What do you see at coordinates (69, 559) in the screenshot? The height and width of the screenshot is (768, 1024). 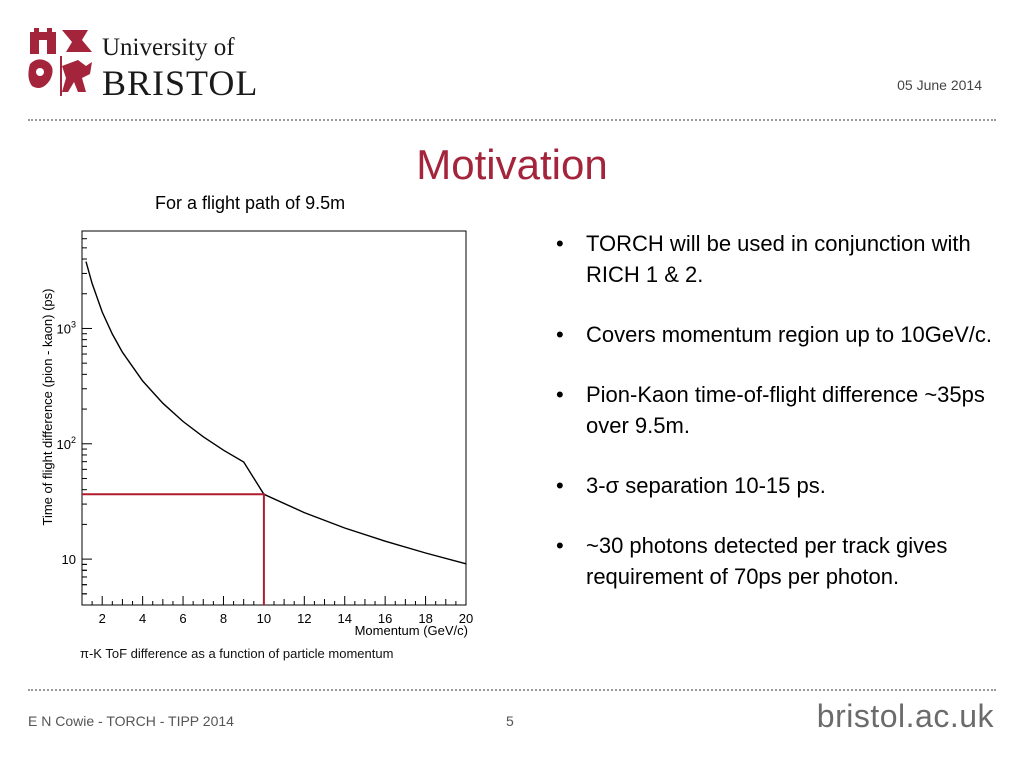 I see `y-tick-label: 10` at bounding box center [69, 559].